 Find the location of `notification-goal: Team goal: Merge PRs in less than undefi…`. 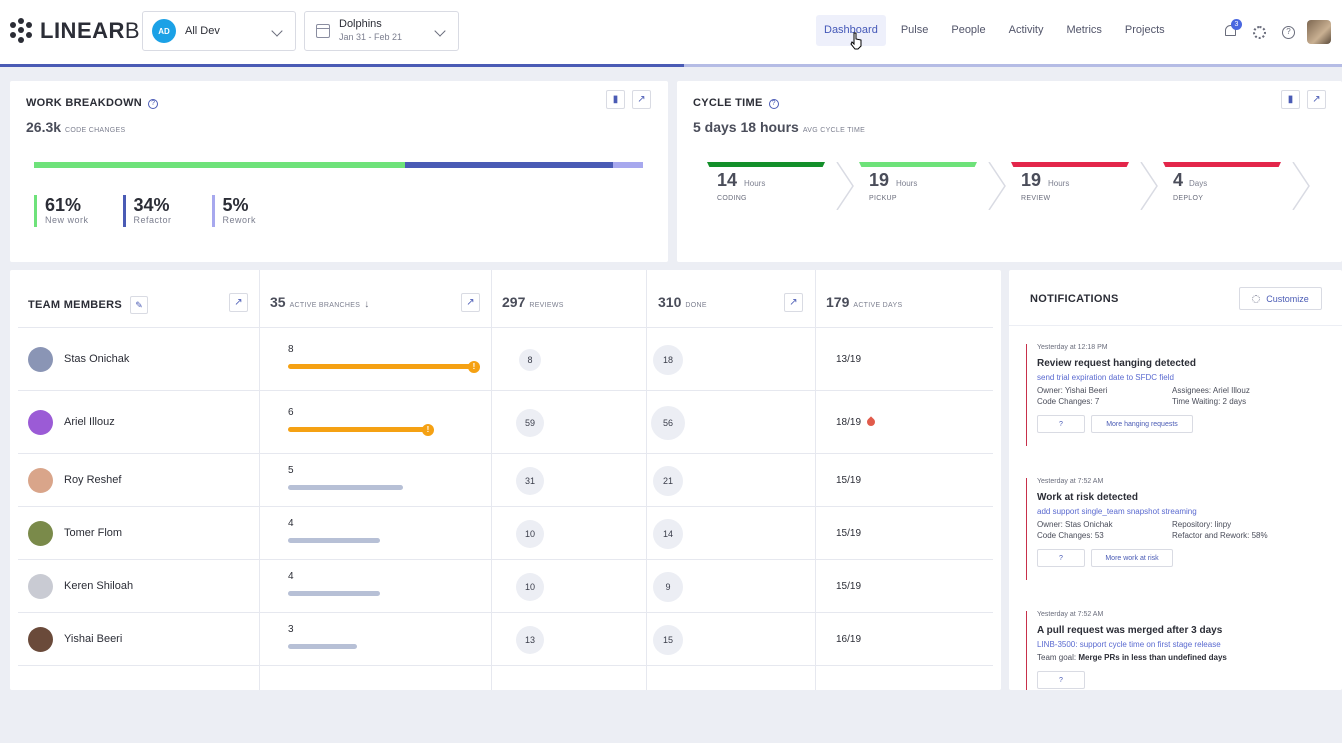

notification-goal: Team goal: Merge PRs in less than undefi… is located at coordinates (1132, 657).